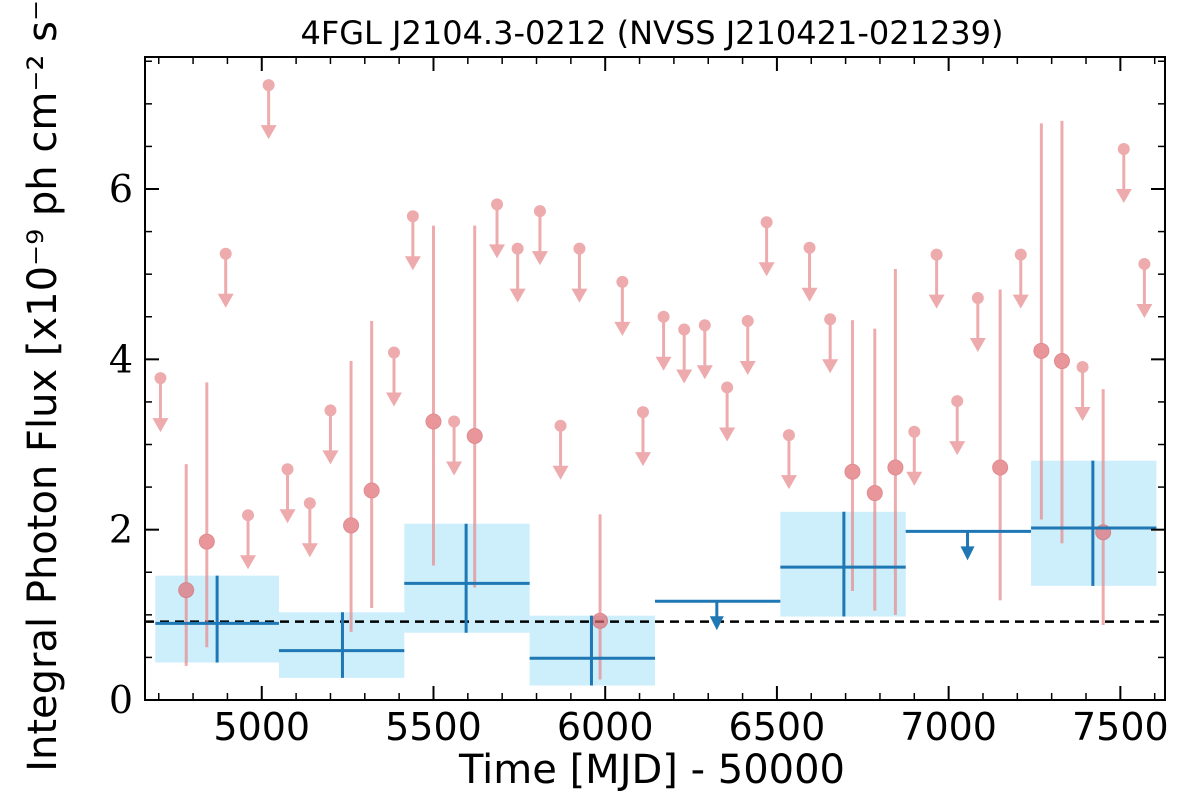 Image resolution: width=1200 pixels, height=800 pixels. I want to click on x-tick-label: 5500, so click(433, 727).